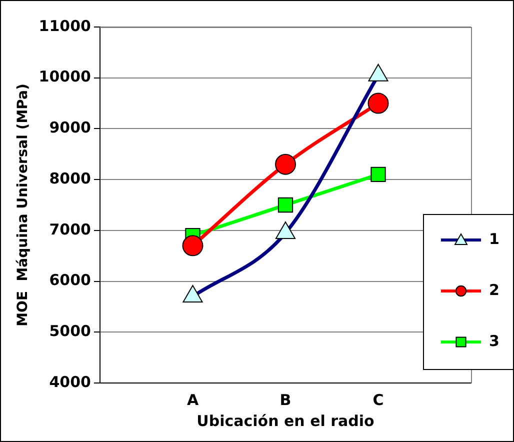 The height and width of the screenshot is (442, 514). Describe the element at coordinates (494, 239) in the screenshot. I see `legend-label: 1` at that location.